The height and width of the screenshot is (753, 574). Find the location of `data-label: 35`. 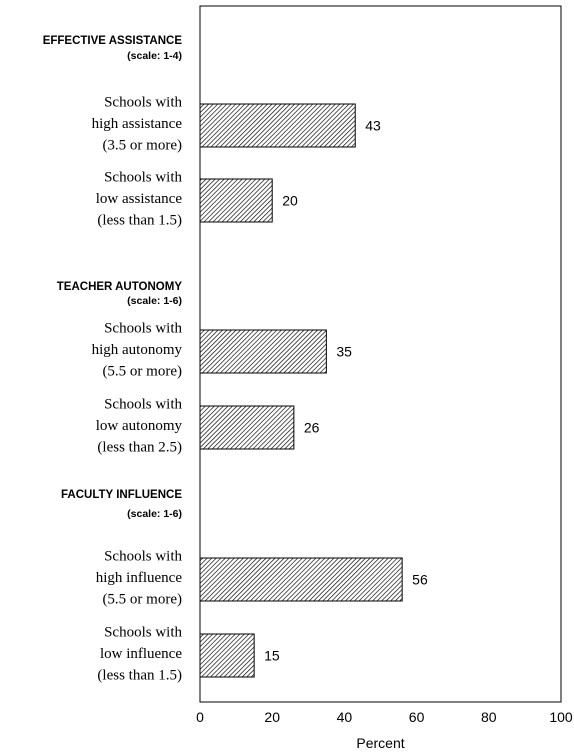

data-label: 35 is located at coordinates (344, 352).